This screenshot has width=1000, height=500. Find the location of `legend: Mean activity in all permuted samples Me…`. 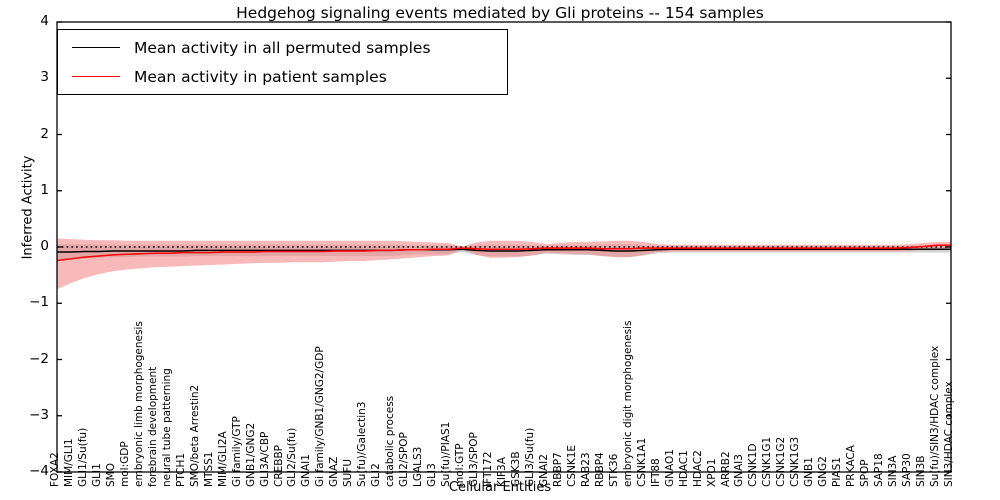

legend: Mean activity in all permuted samples Me… is located at coordinates (282, 62).